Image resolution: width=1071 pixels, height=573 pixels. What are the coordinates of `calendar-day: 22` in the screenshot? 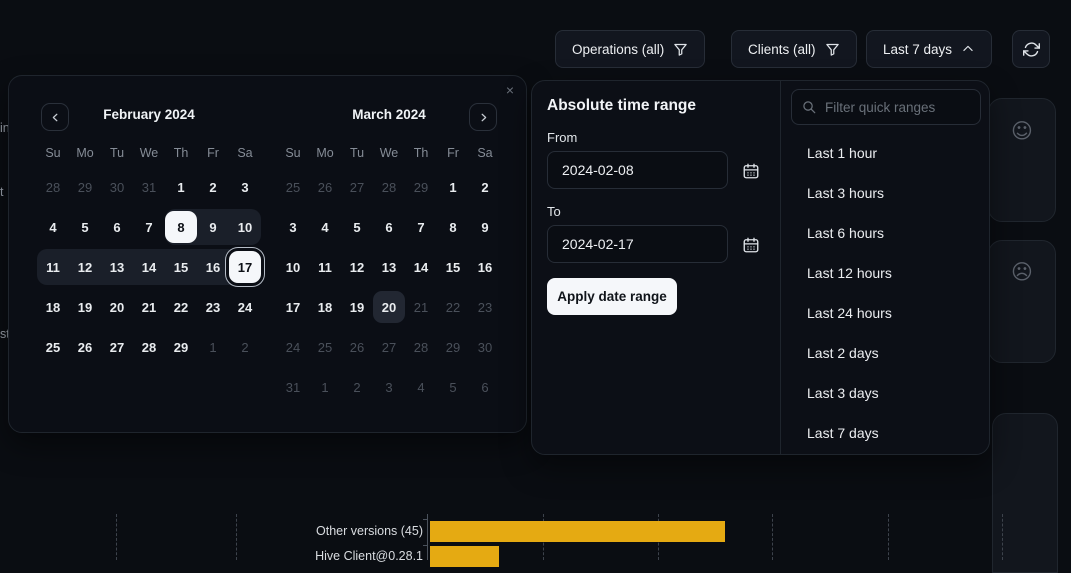 It's located at (181, 307).